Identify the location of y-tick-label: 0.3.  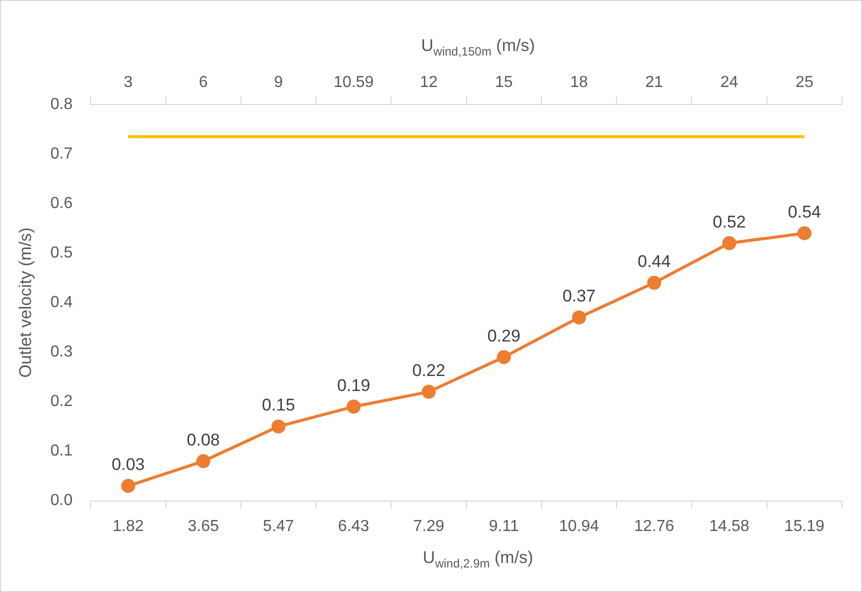
(61, 352).